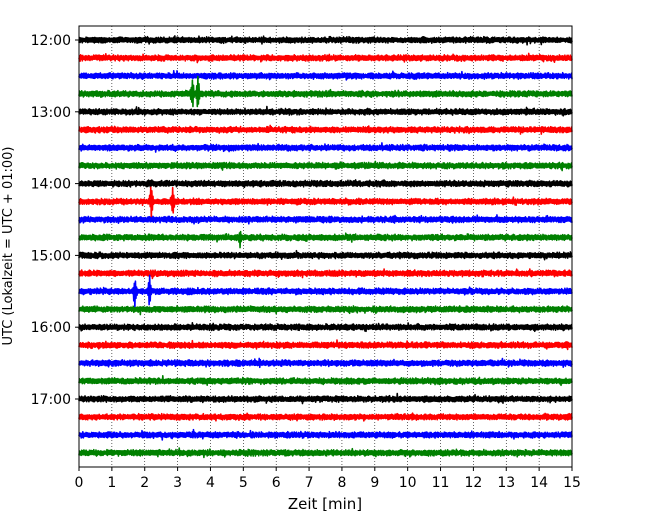 The width and height of the screenshot is (650, 520). I want to click on y-tick-label: 15:00, so click(51, 256).